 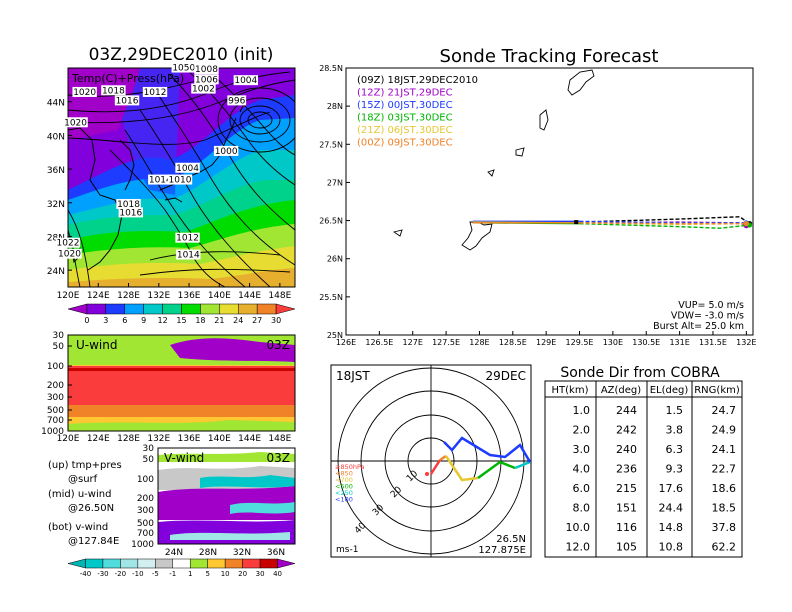 I want to click on polar-level-entry: <100, so click(x=344, y=500).